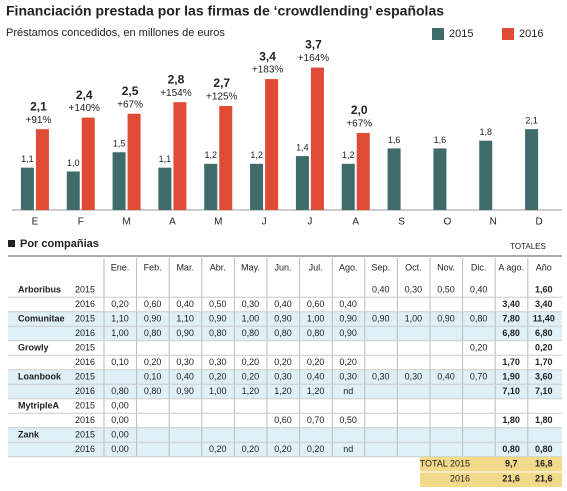 The height and width of the screenshot is (491, 567). I want to click on x-tick-label: J, so click(309, 222).